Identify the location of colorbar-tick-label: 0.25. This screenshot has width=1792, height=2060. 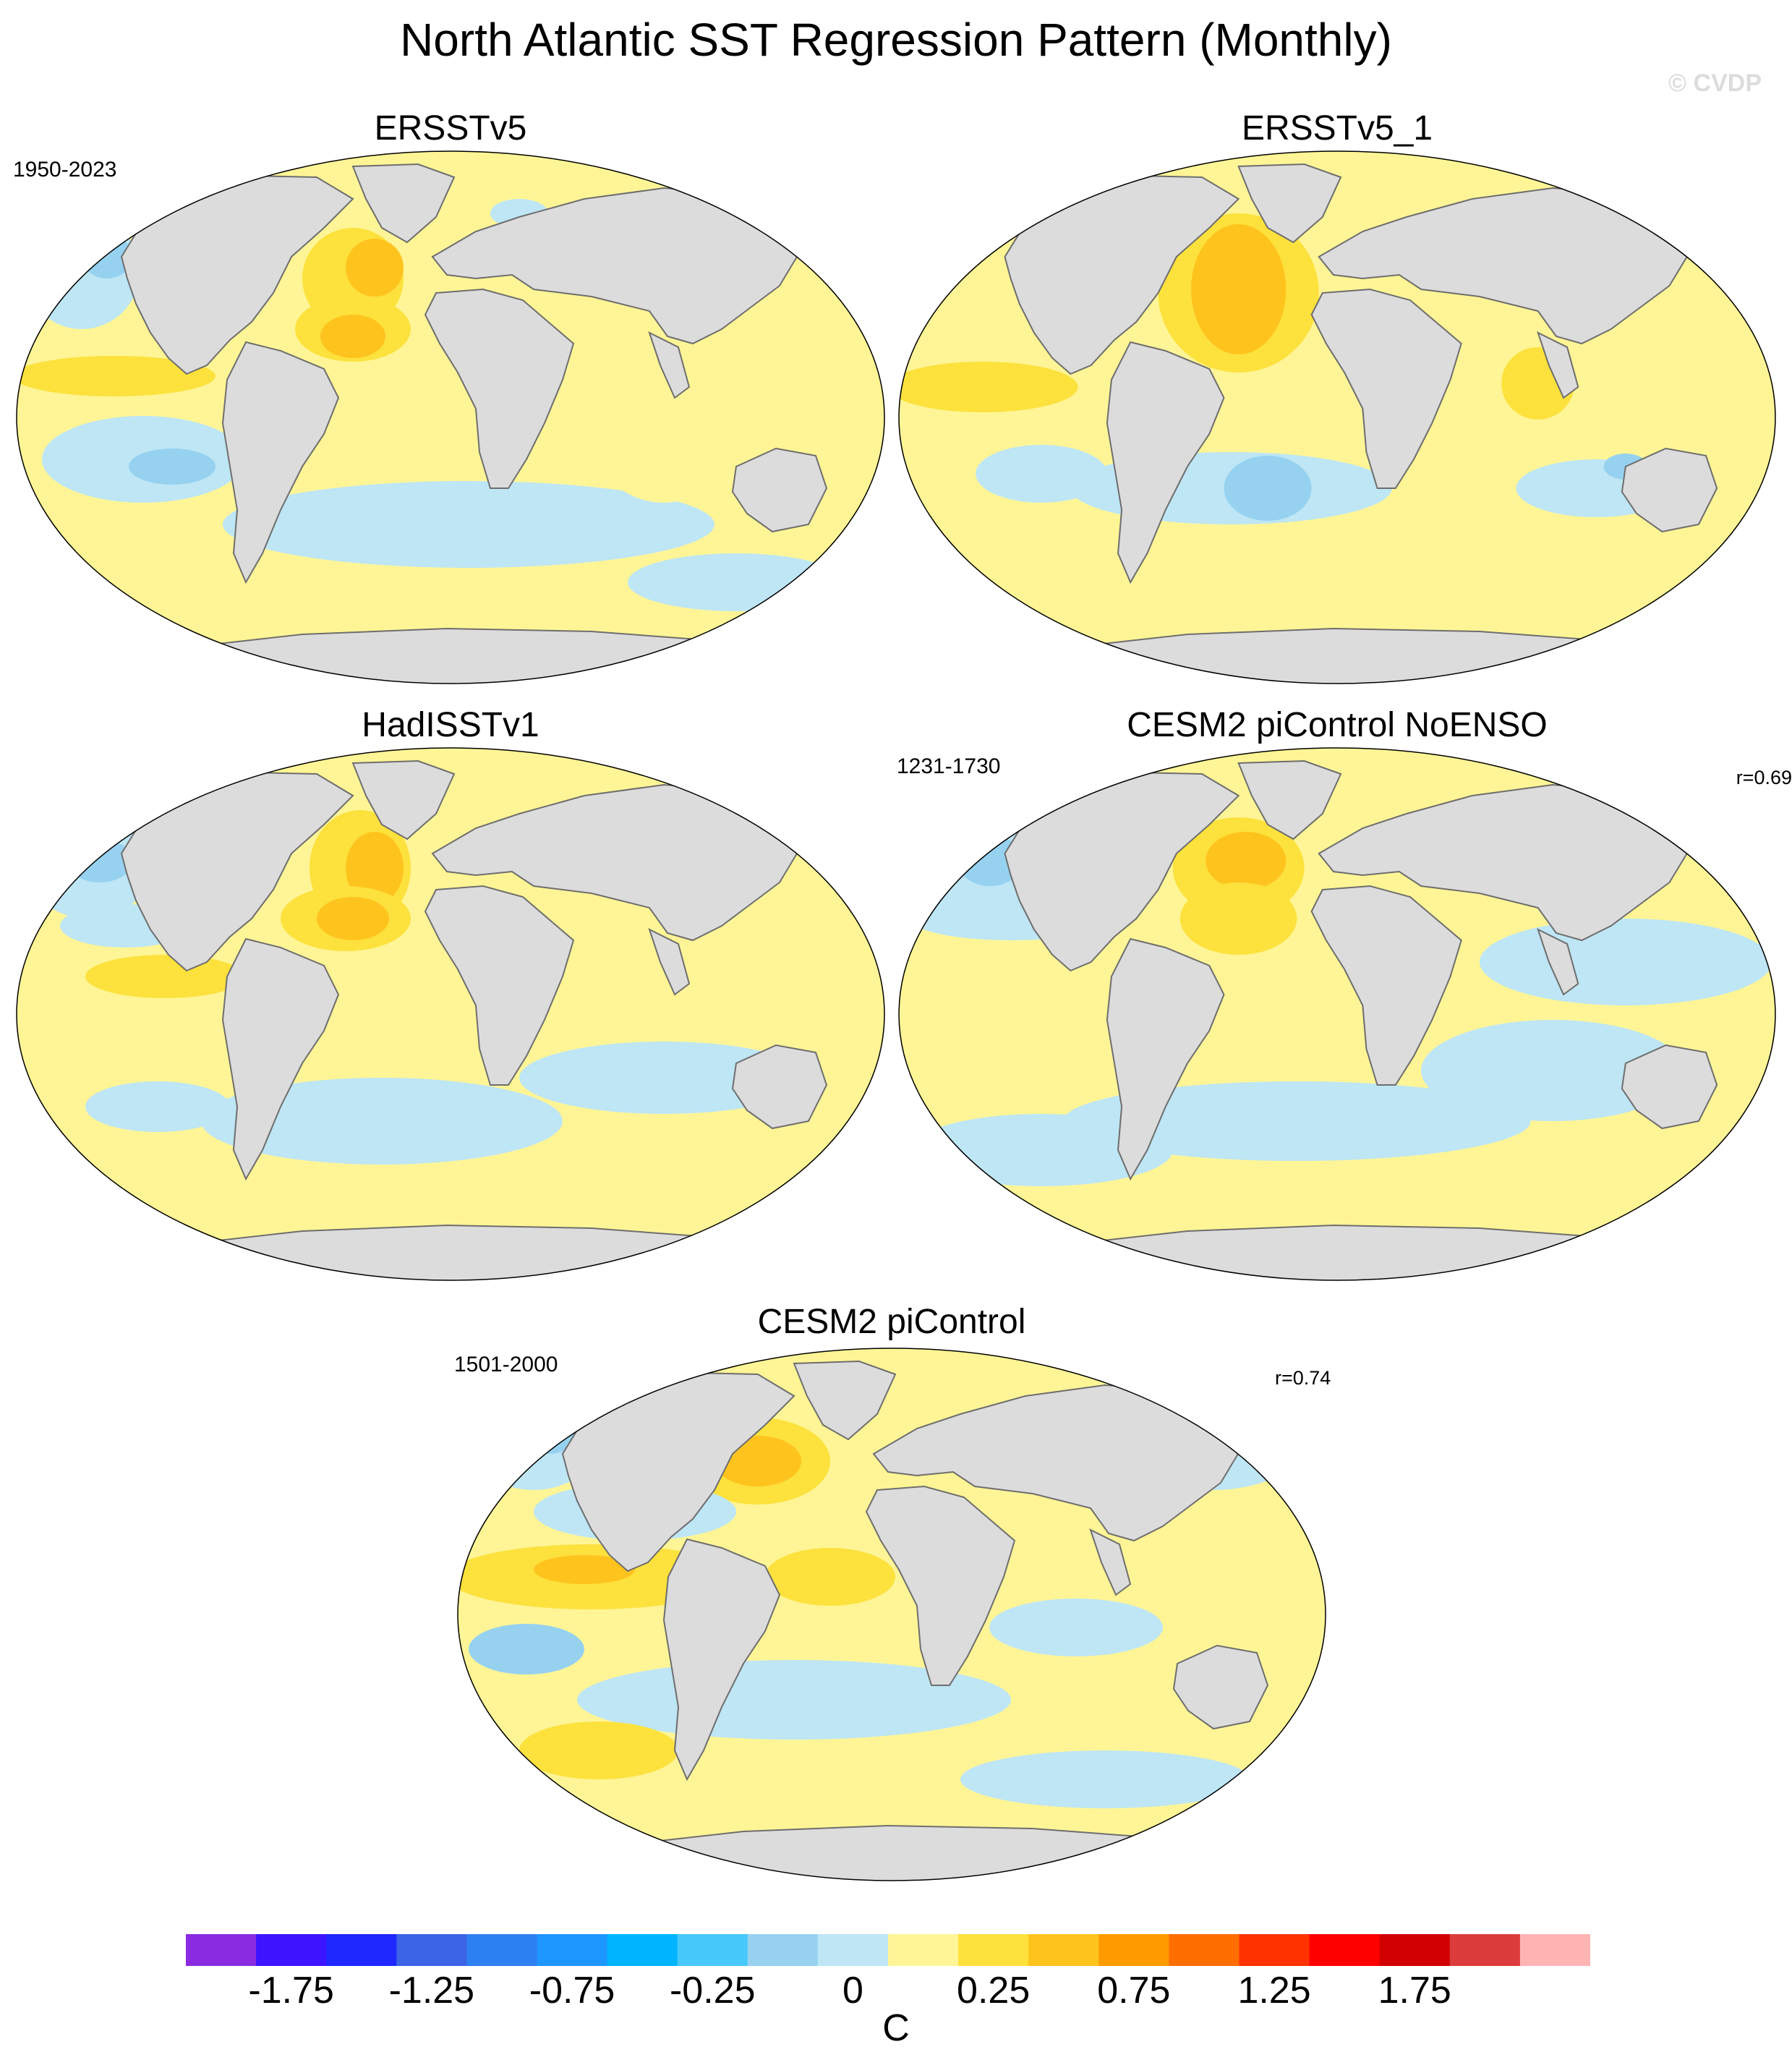
(994, 1991).